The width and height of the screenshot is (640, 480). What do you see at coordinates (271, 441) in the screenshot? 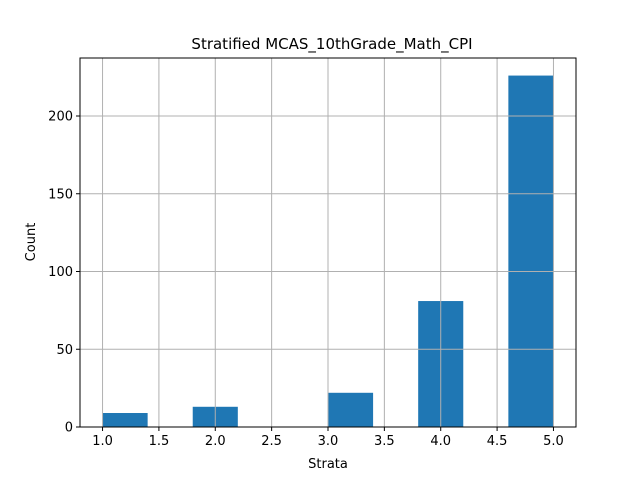
I see `x-tick-label: 2.5` at bounding box center [271, 441].